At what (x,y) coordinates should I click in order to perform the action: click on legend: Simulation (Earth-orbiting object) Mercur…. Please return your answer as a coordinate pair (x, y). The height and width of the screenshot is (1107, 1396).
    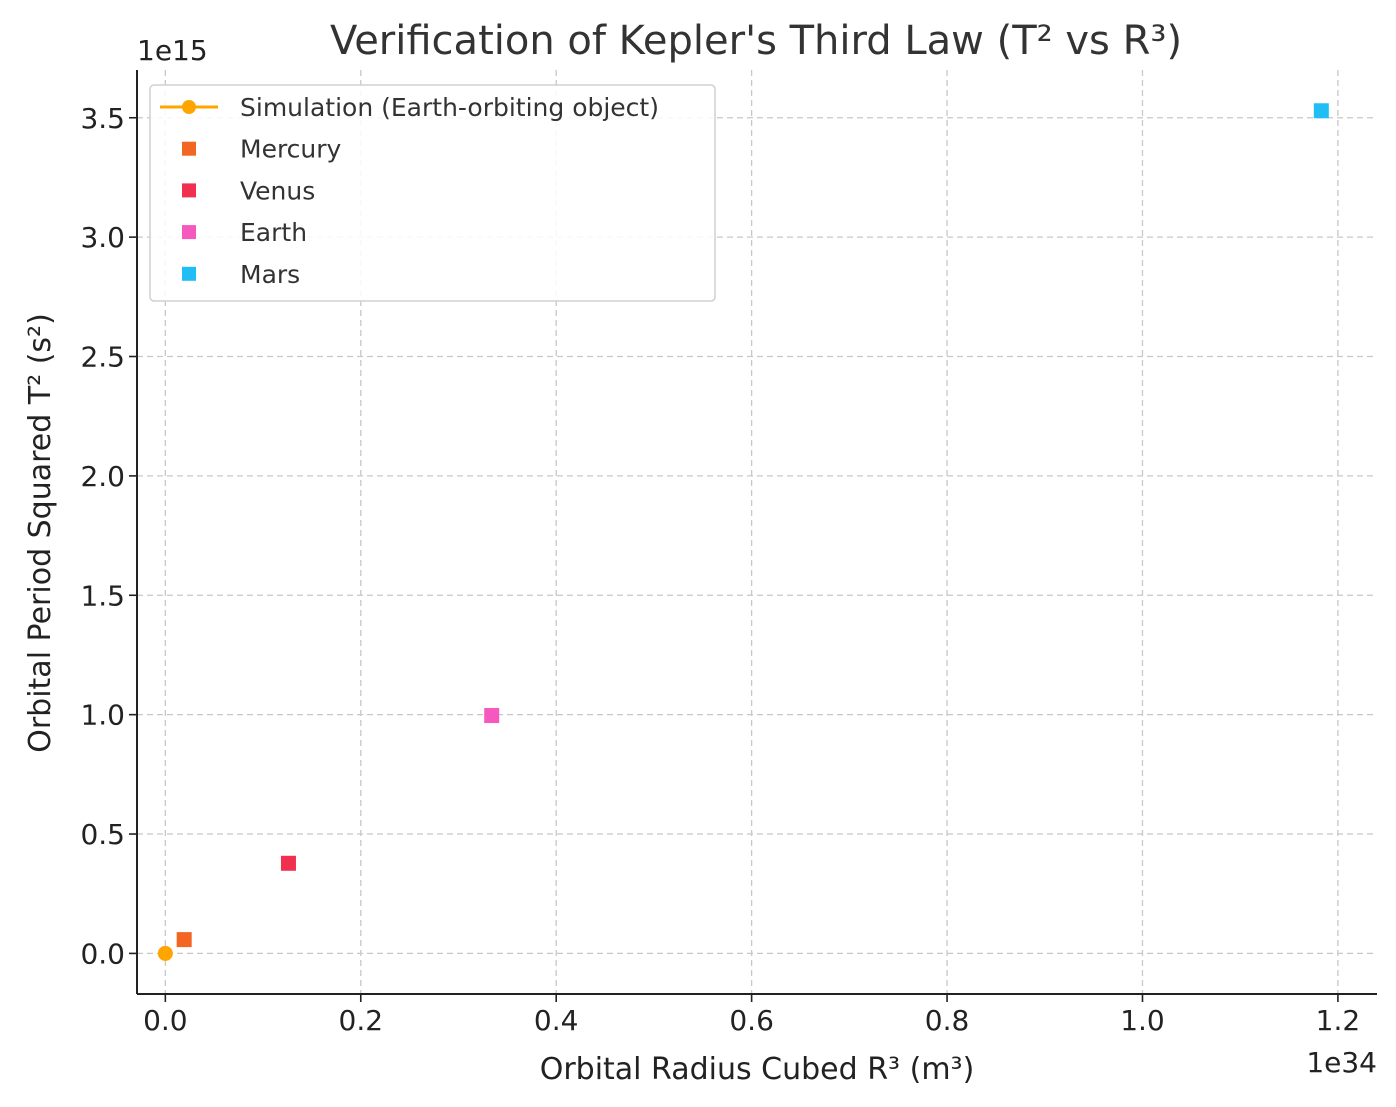
    Looking at the image, I should click on (432, 193).